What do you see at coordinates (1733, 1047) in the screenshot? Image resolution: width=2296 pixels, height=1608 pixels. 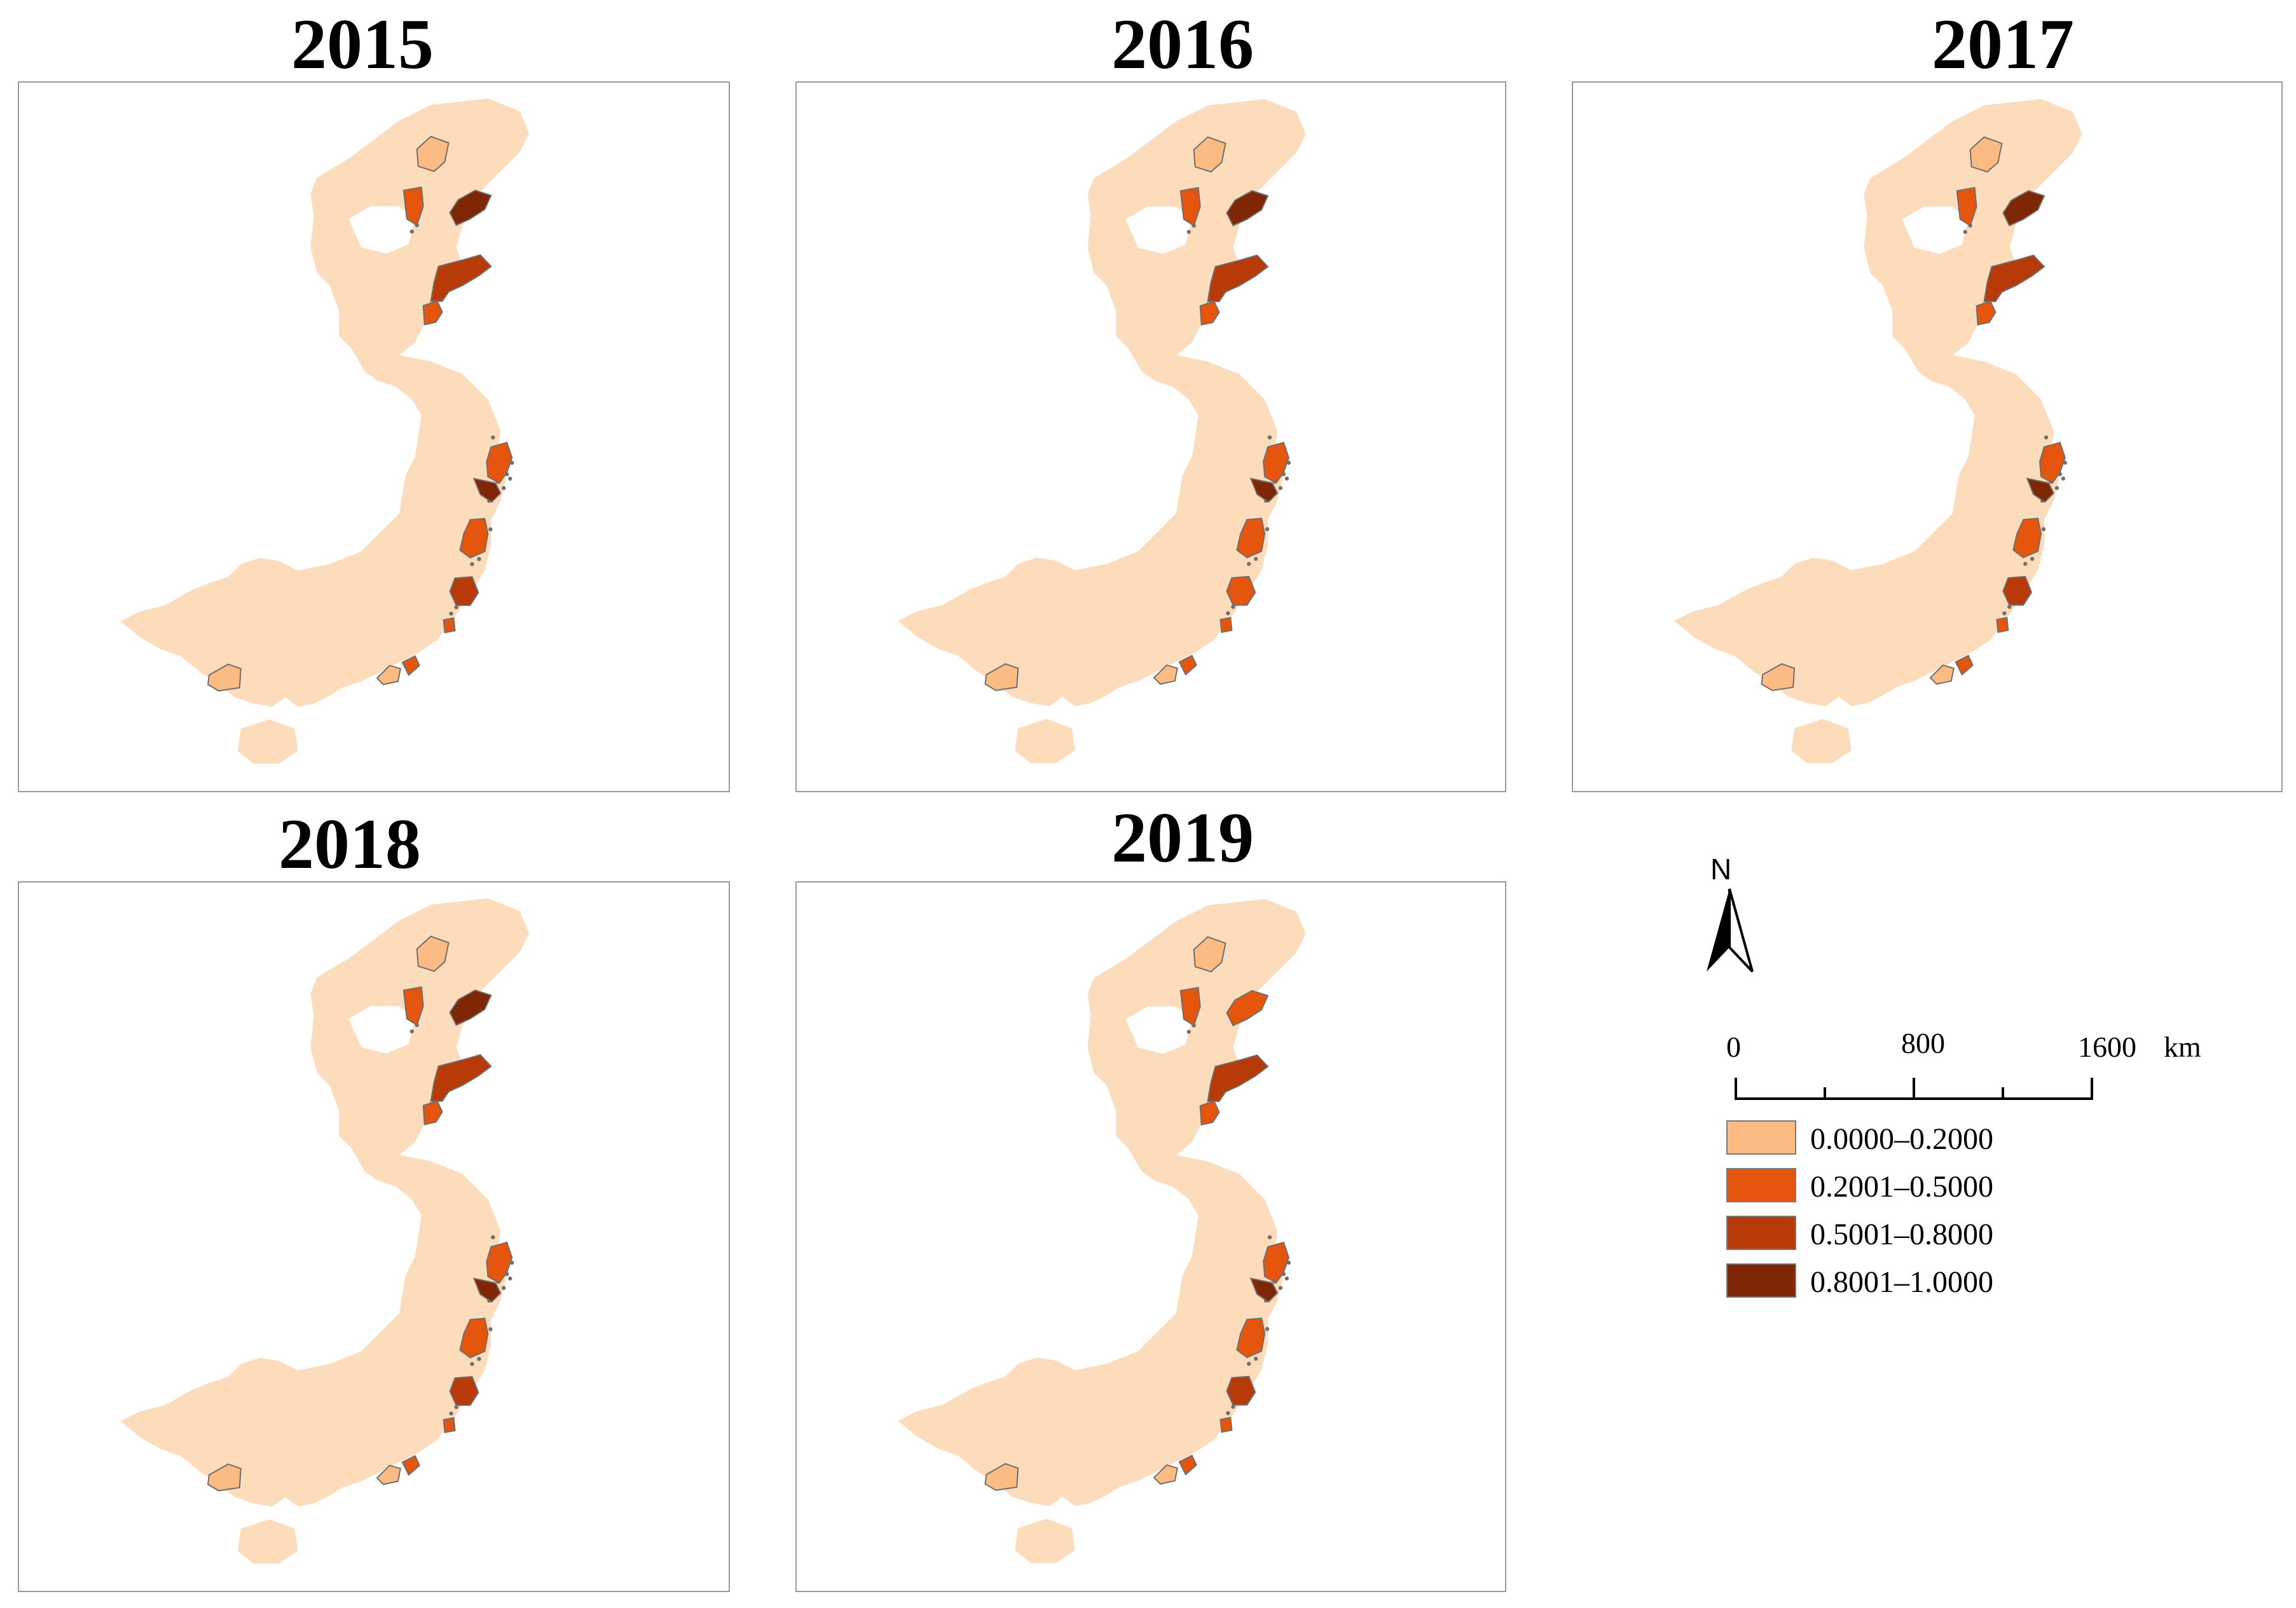 I see `scale-label-0: 0` at bounding box center [1733, 1047].